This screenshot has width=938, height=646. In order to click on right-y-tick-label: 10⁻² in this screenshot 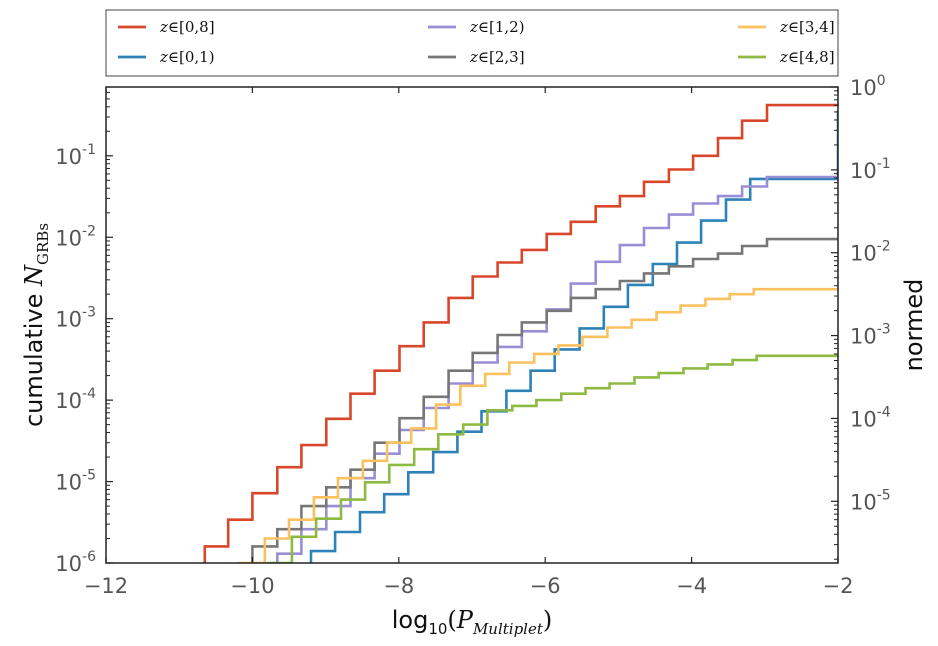, I will do `click(870, 252)`.